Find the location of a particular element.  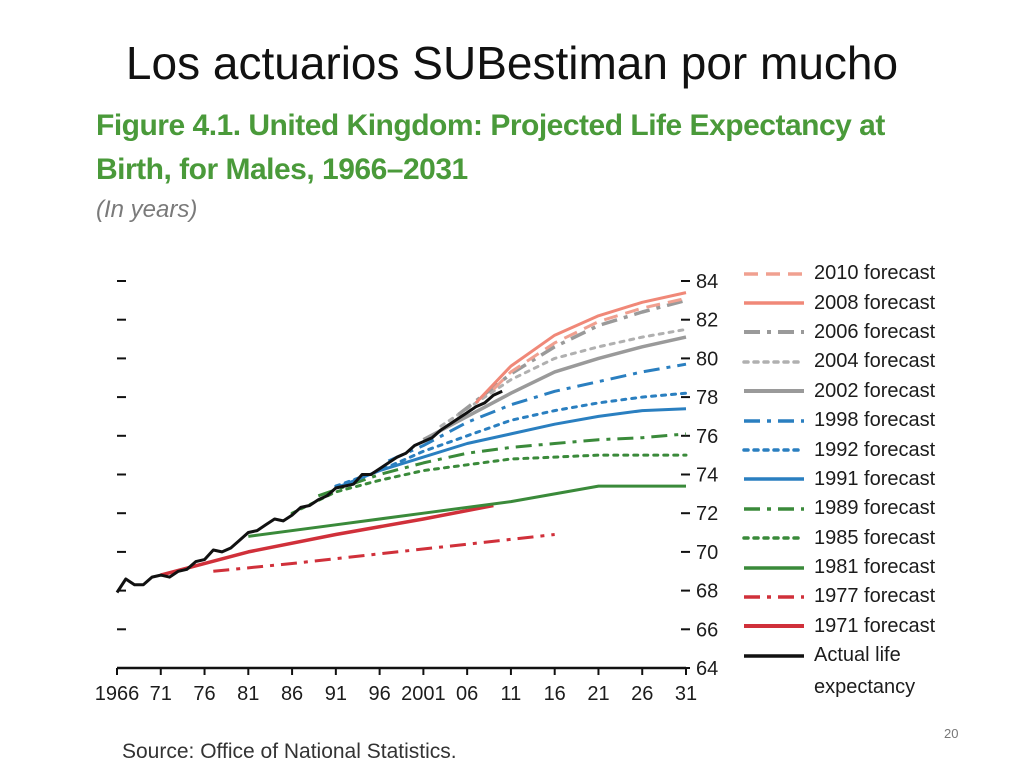

series-line-1985-forecast is located at coordinates (489, 484).